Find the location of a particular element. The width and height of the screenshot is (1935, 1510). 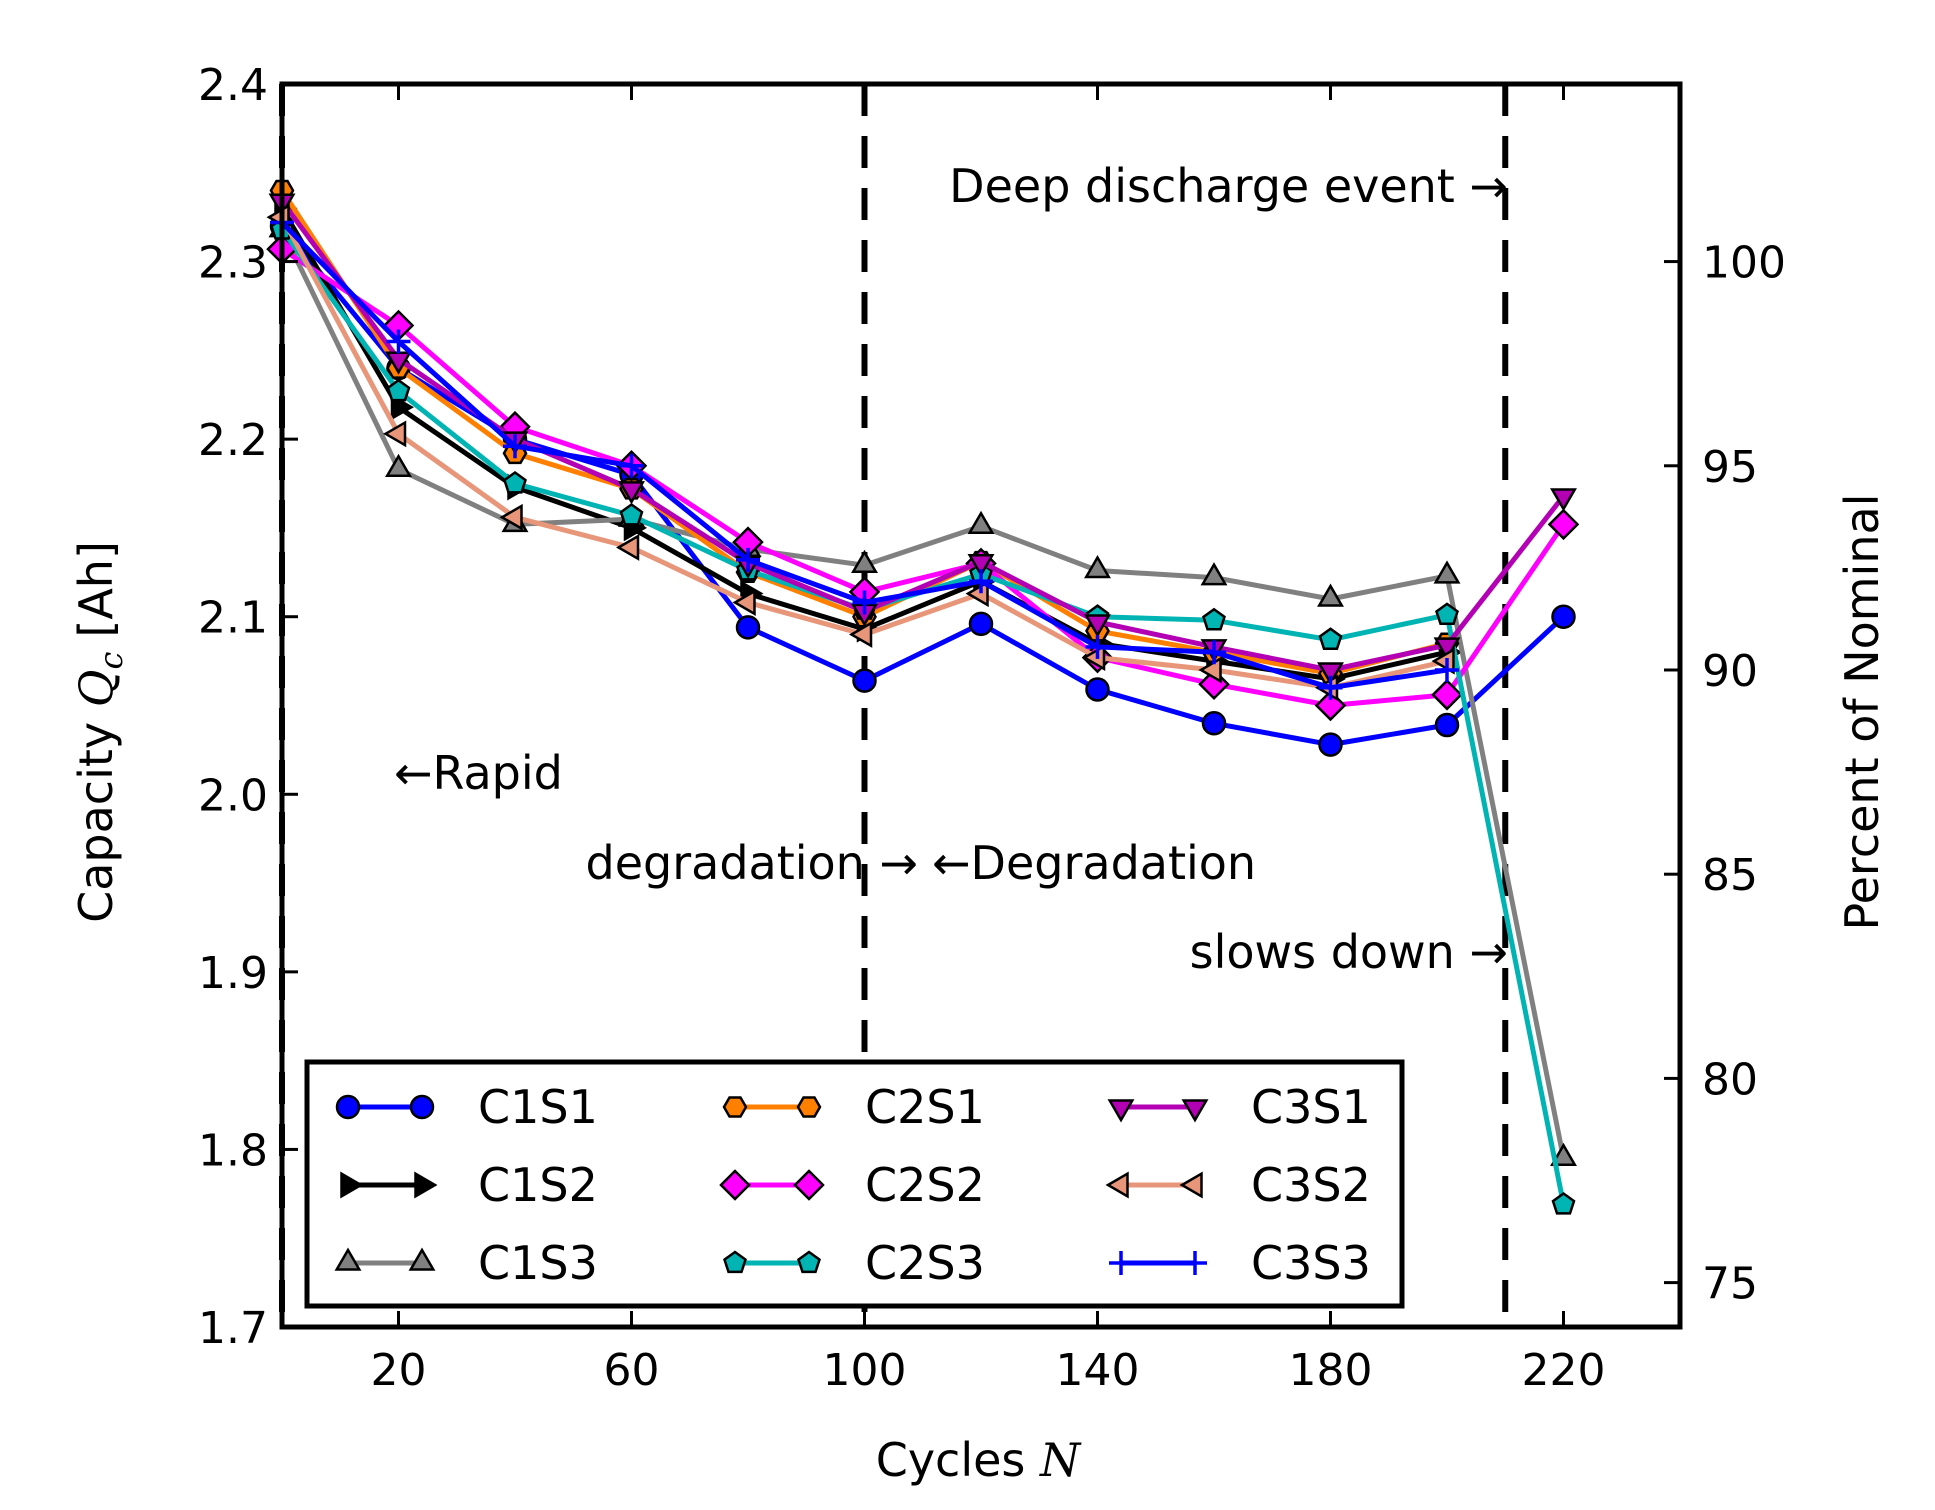

legend-item-c2s1: C2S1 is located at coordinates (853, 1107).